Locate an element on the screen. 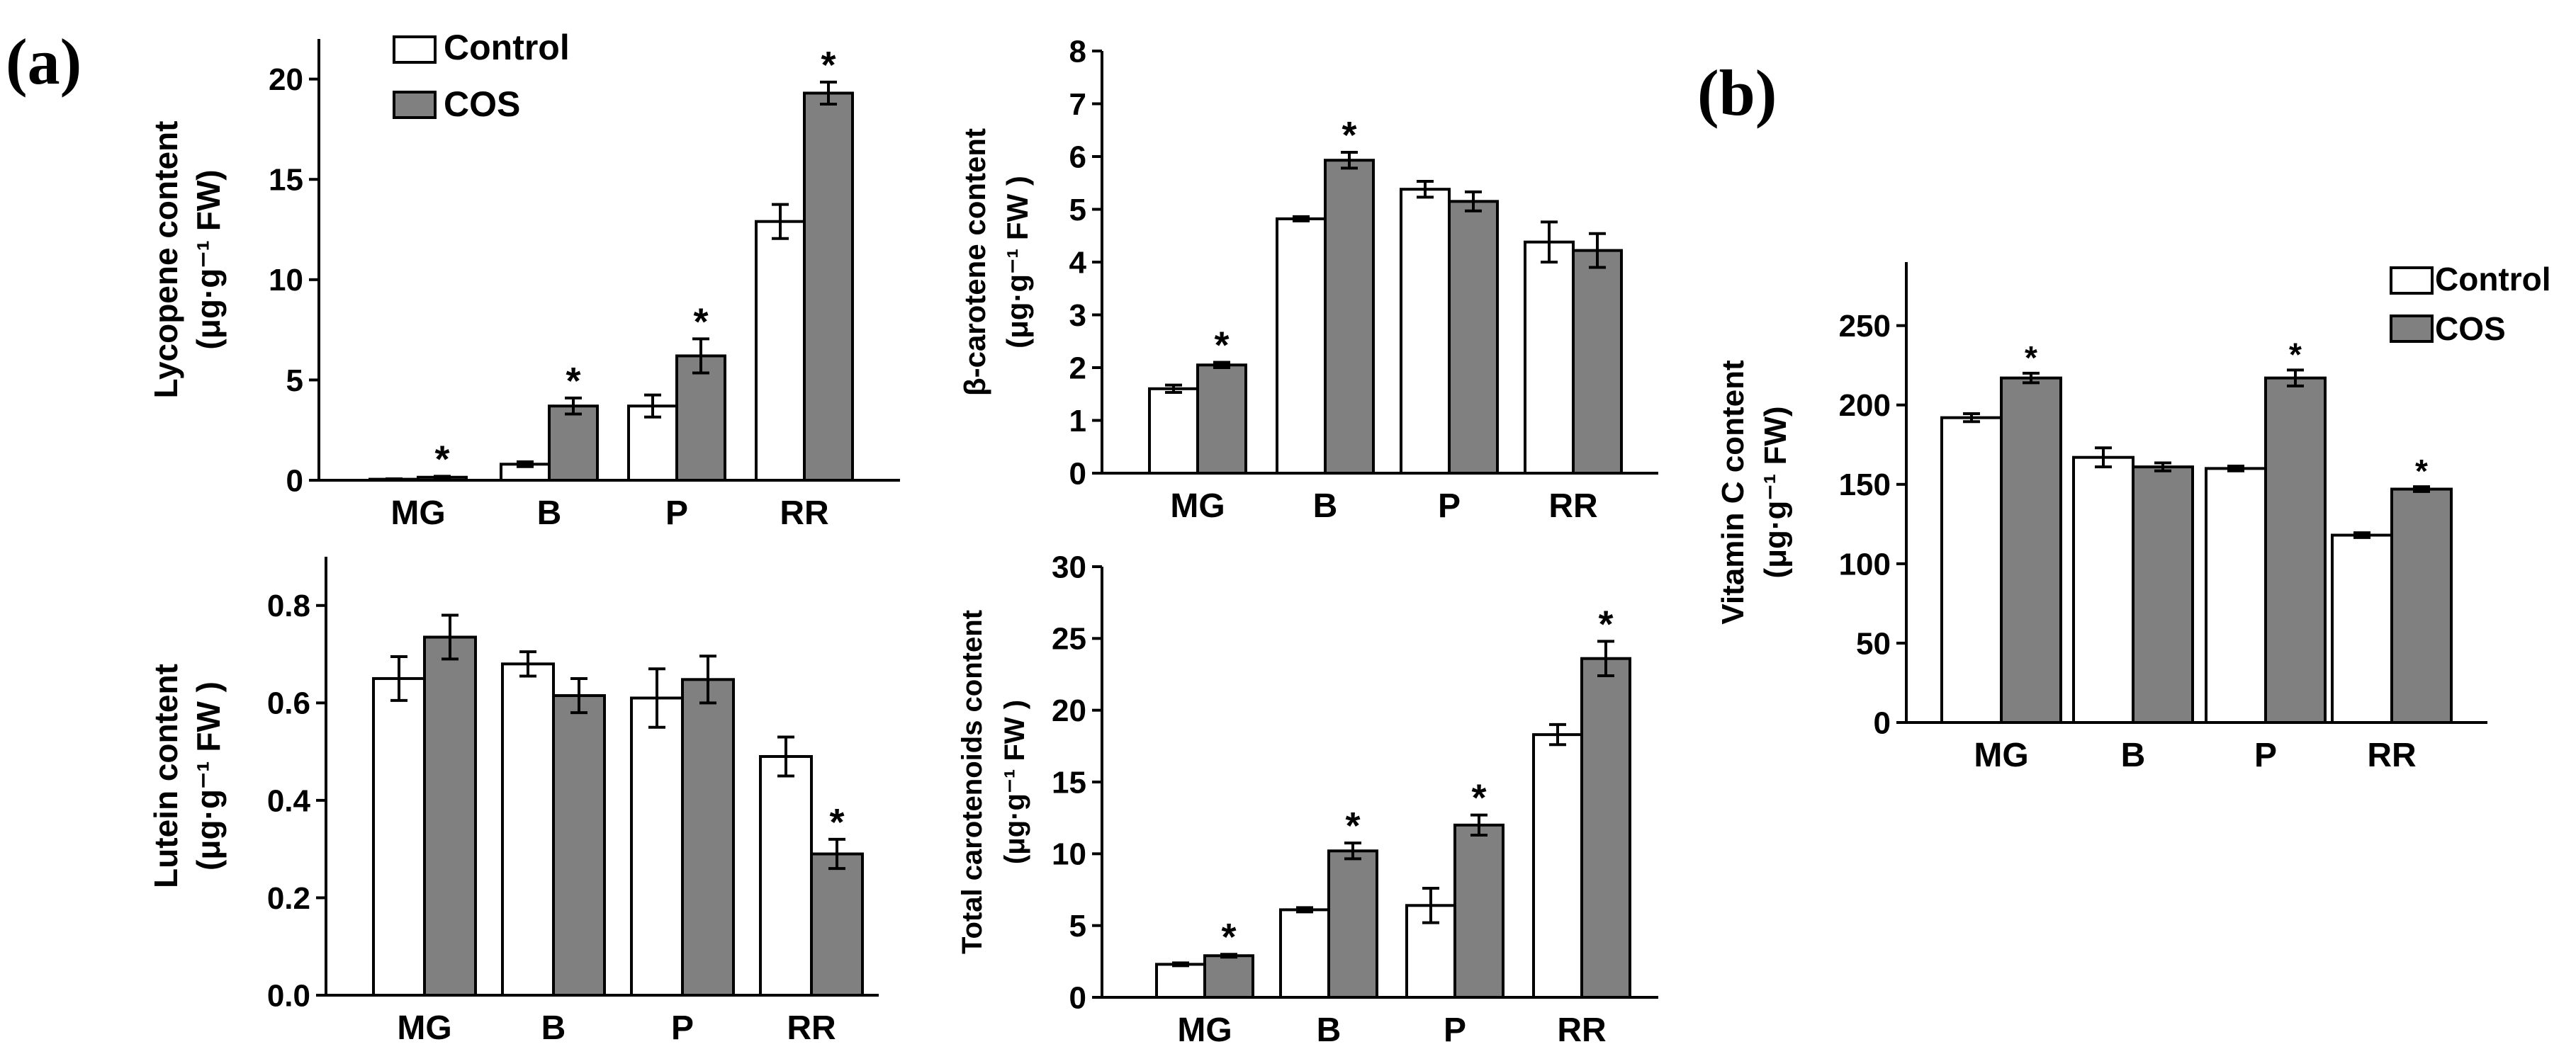  legend-a: Control COS is located at coordinates (481, 76).